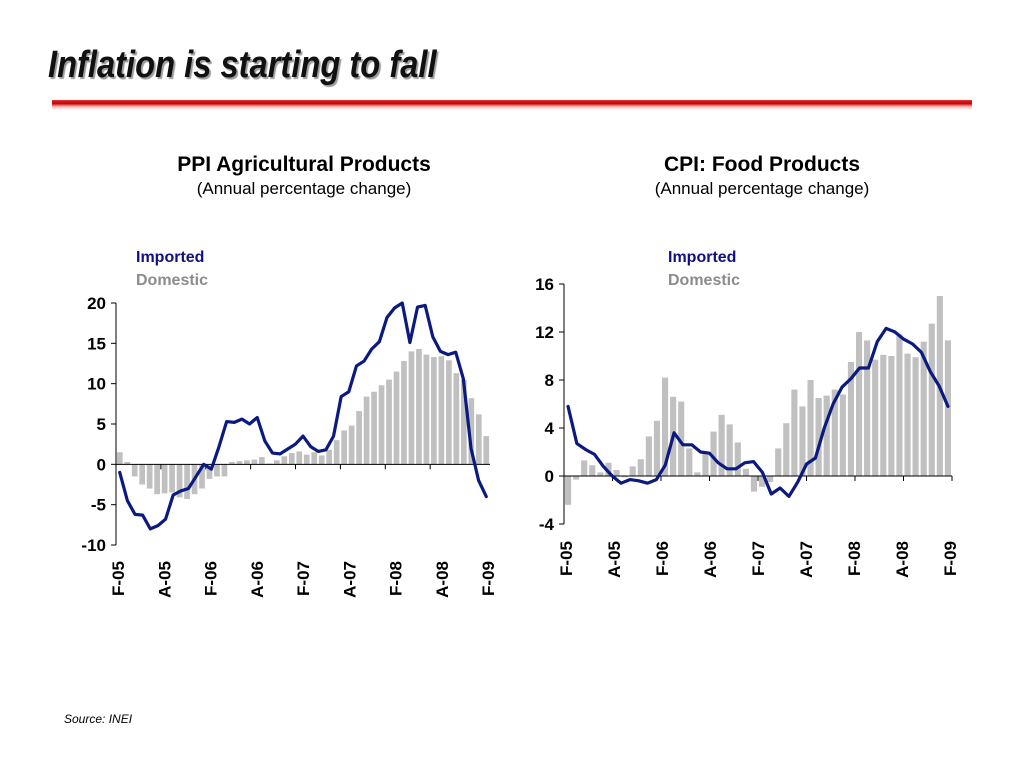 The image size is (1024, 768). I want to click on ppi-x-tick-label: A-07, so click(349, 579).